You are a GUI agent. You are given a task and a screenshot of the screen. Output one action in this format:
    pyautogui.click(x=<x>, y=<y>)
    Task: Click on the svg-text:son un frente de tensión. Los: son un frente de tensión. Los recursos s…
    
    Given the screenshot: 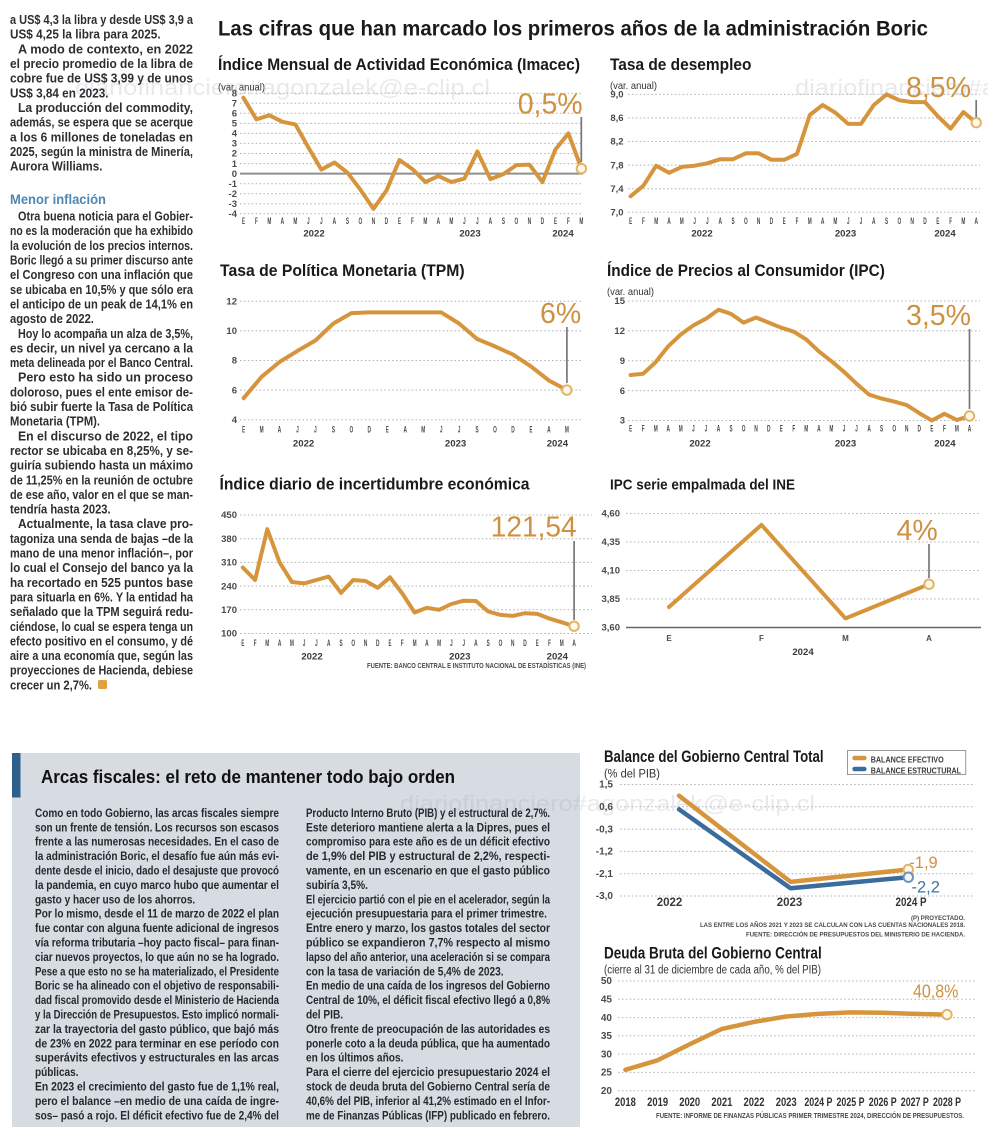 What is the action you would take?
    pyautogui.click(x=157, y=827)
    